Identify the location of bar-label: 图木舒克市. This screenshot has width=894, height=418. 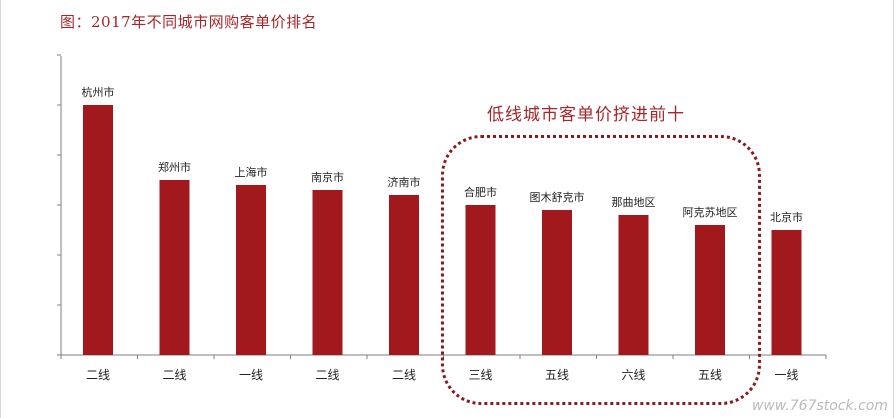
(557, 197).